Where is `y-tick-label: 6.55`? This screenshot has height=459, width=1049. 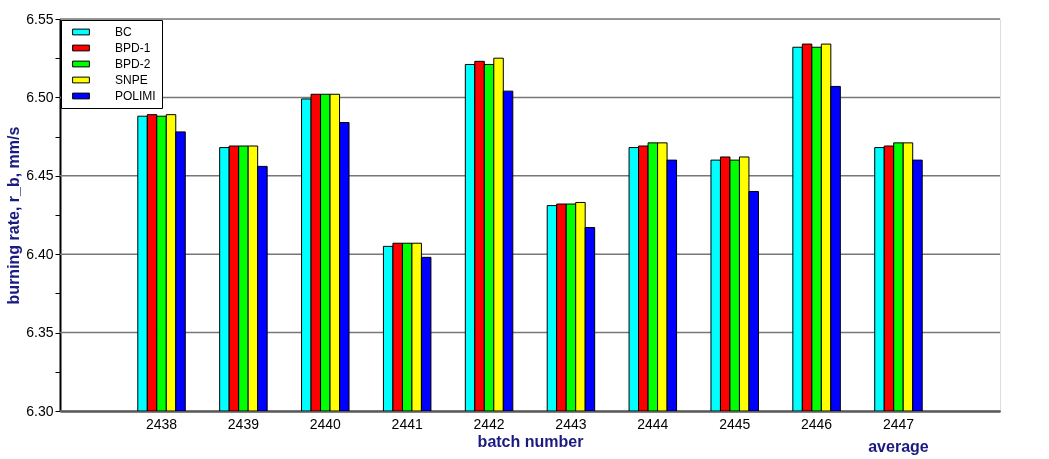
y-tick-label: 6.55 is located at coordinates (40, 18).